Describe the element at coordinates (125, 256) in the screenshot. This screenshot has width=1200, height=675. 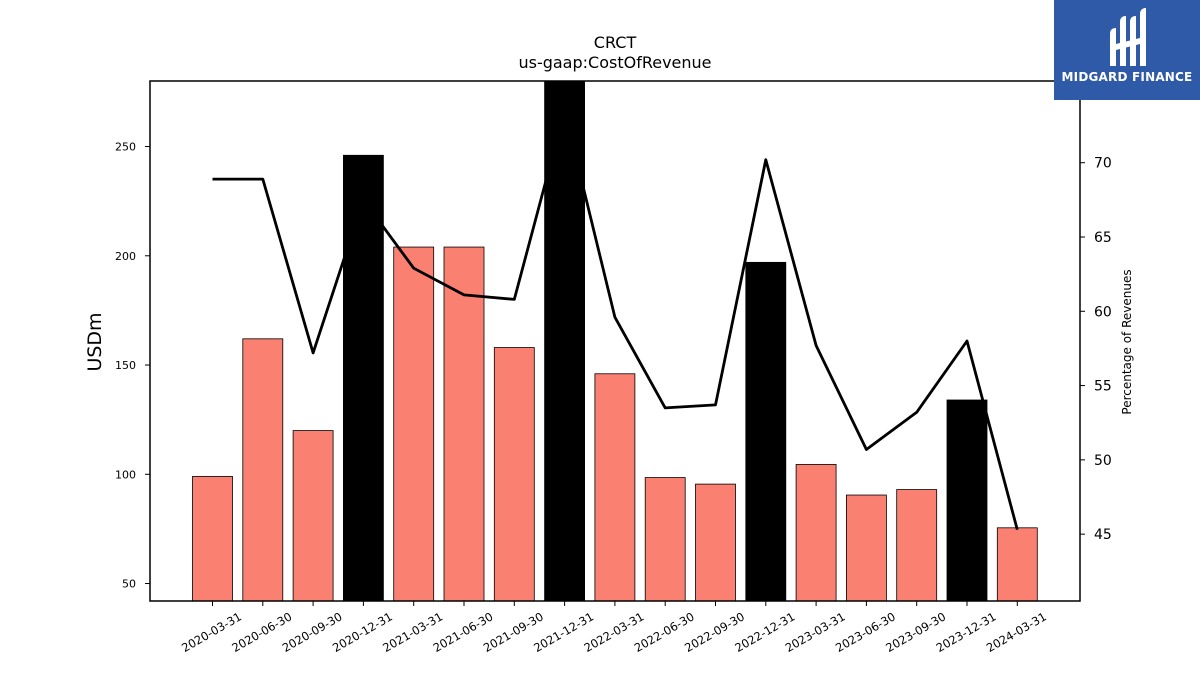
I see `y-tick-label: 200` at that location.